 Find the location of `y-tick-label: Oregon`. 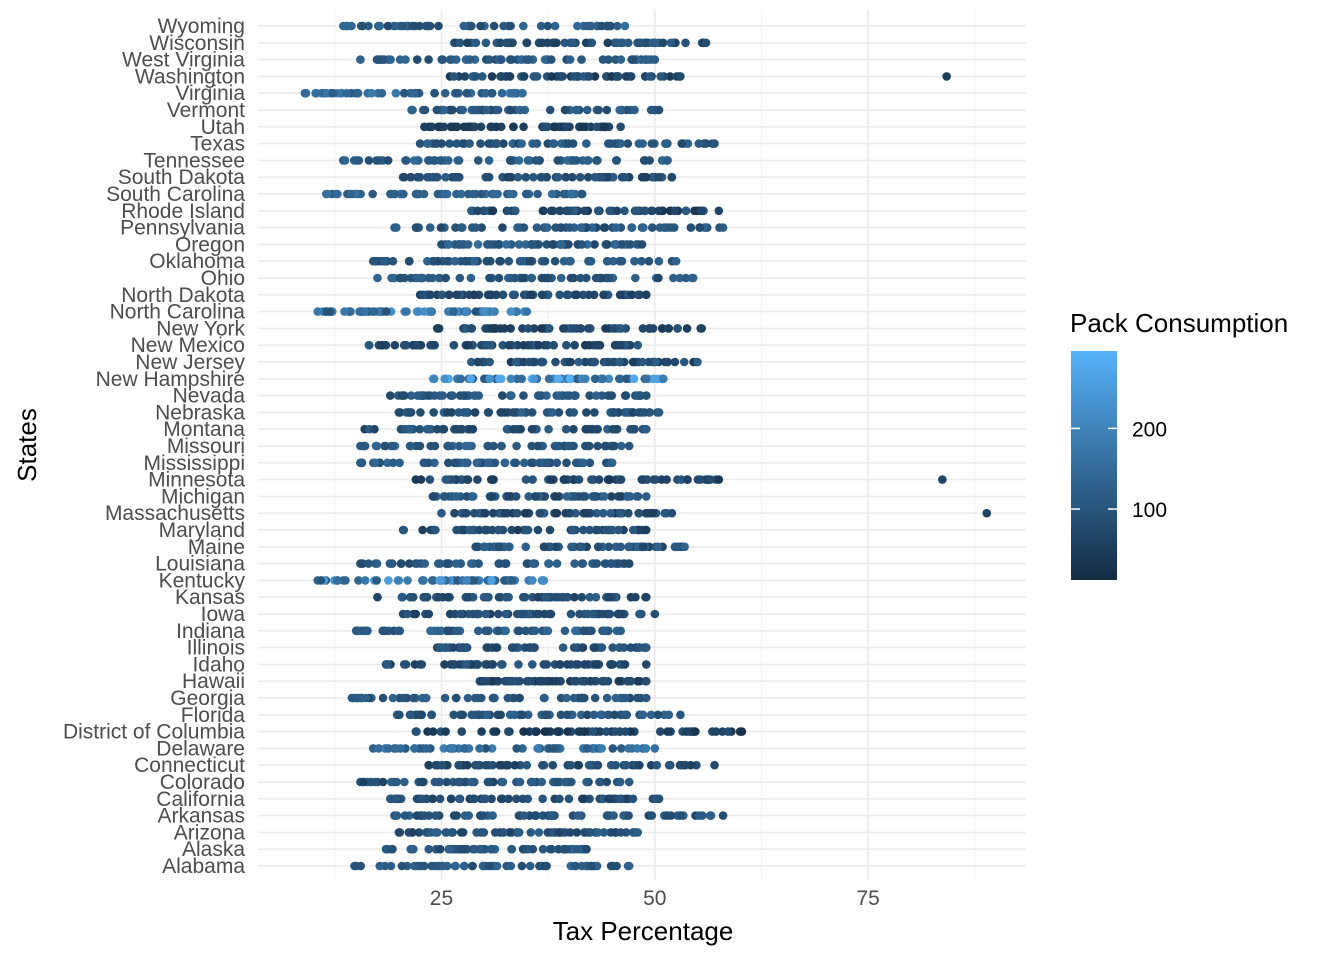

y-tick-label: Oregon is located at coordinates (210, 244).